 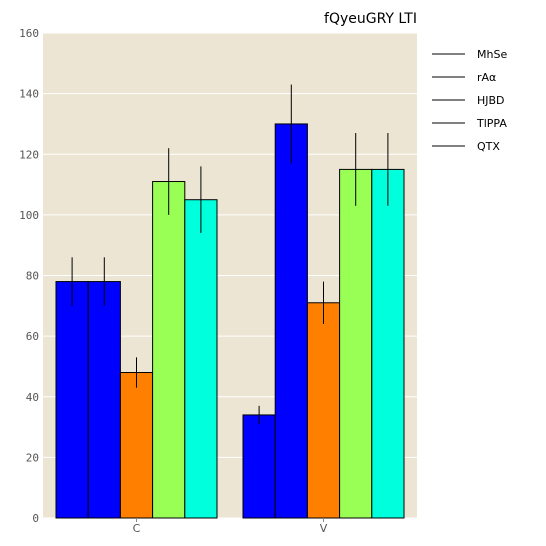 I want to click on legend-label: QTX, so click(x=488, y=146).